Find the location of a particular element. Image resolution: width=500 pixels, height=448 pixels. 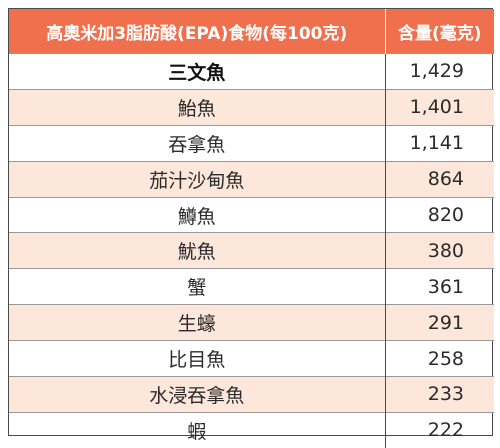

epa-amount: 380 is located at coordinates (439, 250).